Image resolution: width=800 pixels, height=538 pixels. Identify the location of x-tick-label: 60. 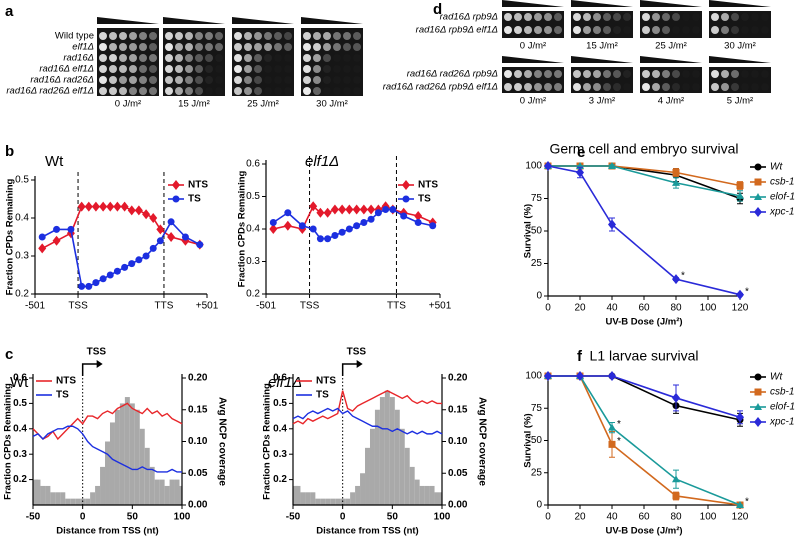
(644, 308).